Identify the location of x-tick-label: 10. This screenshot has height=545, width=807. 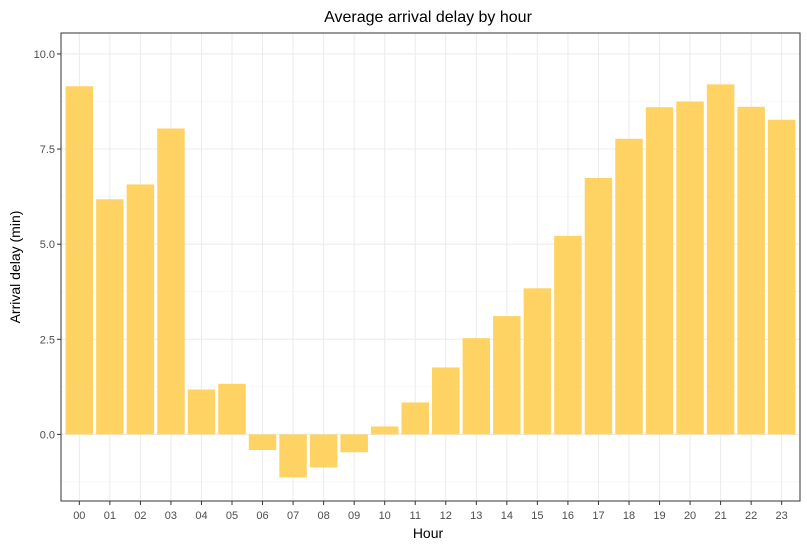
(385, 516).